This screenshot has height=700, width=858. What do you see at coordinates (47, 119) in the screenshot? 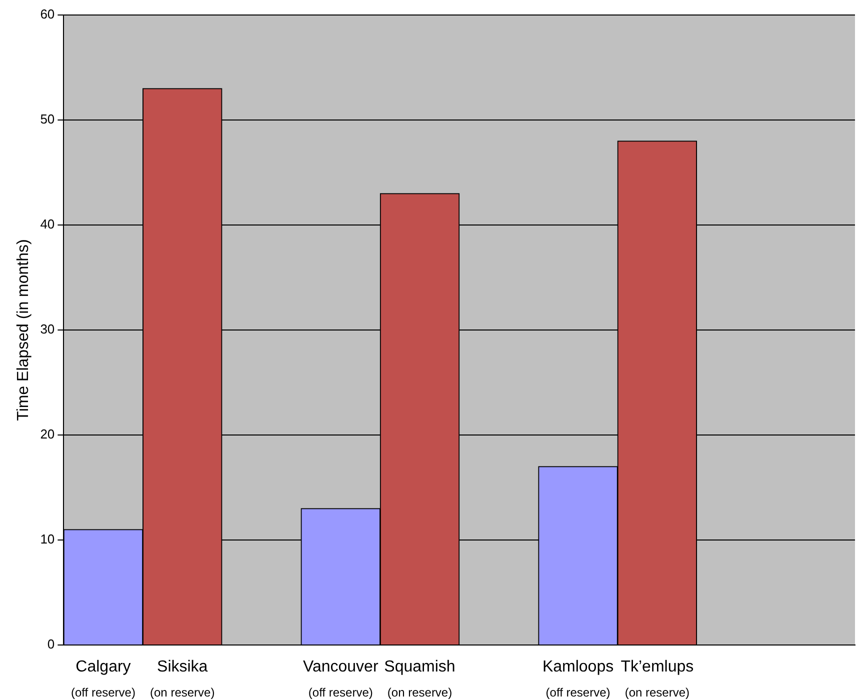
I see `y-tick-label: 50` at bounding box center [47, 119].